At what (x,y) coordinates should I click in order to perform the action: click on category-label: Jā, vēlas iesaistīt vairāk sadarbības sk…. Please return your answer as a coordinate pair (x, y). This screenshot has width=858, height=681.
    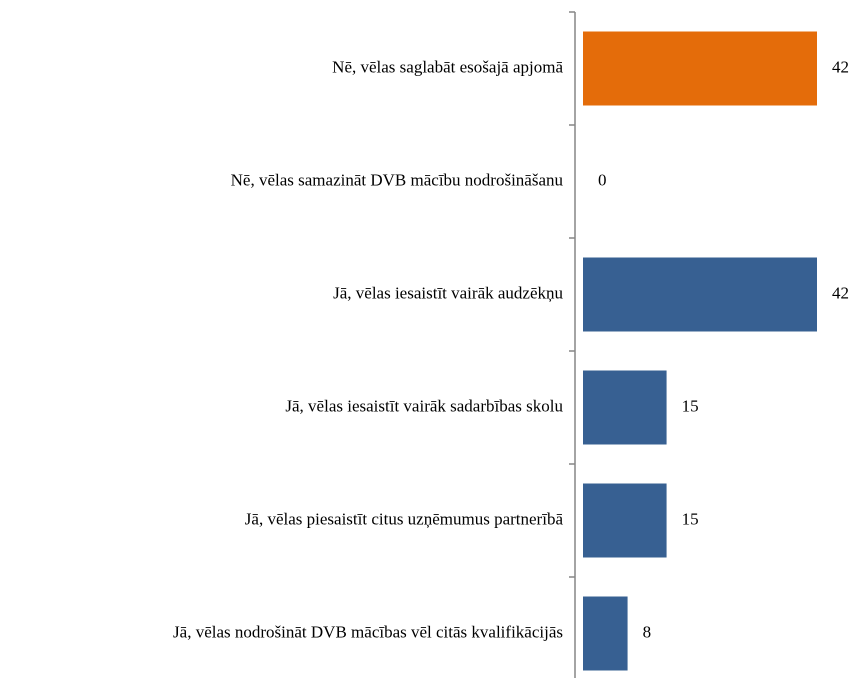
    Looking at the image, I should click on (424, 405).